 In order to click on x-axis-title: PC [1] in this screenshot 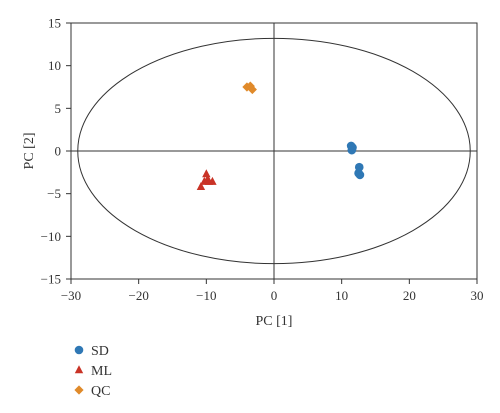, I will do `click(274, 321)`.